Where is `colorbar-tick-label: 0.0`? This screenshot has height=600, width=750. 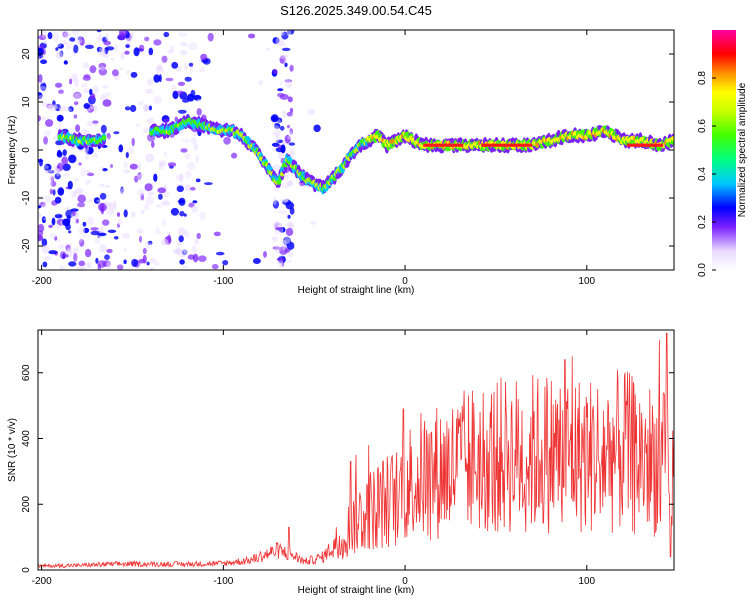
colorbar-tick-label: 0.0 is located at coordinates (702, 270).